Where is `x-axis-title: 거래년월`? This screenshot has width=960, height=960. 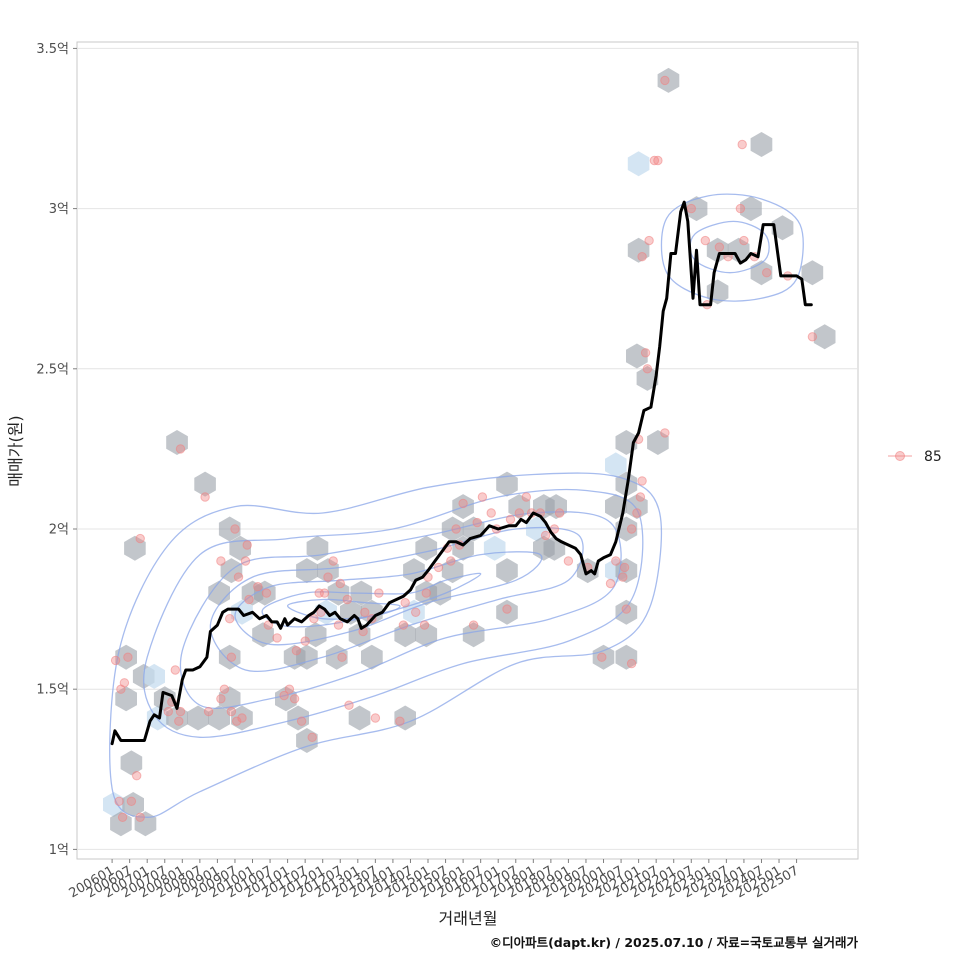 x-axis-title: 거래년월 is located at coordinates (468, 918).